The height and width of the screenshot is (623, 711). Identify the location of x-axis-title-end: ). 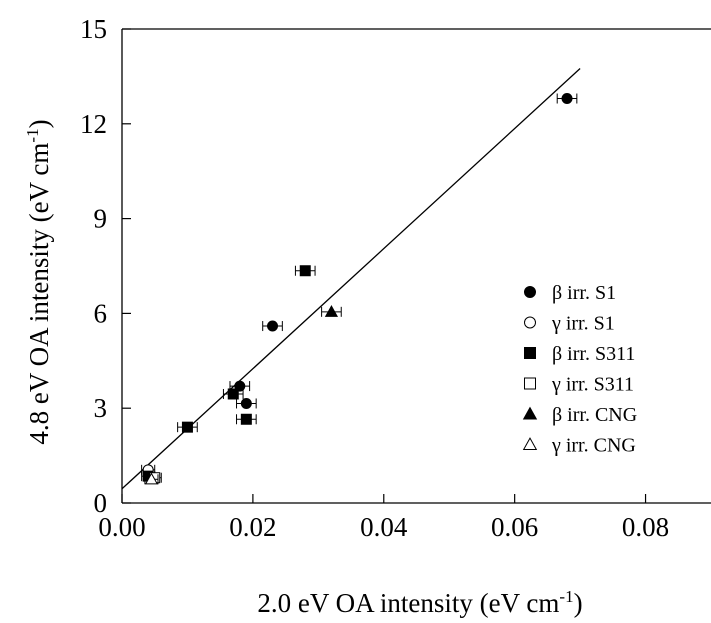
(578, 603).